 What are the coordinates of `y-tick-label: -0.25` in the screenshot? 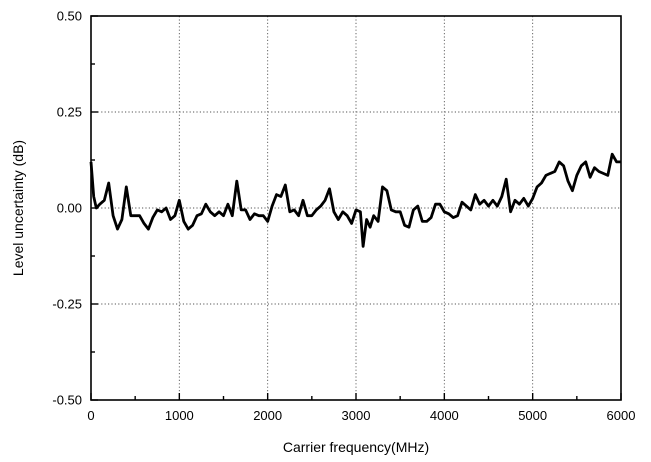 It's located at (67, 304).